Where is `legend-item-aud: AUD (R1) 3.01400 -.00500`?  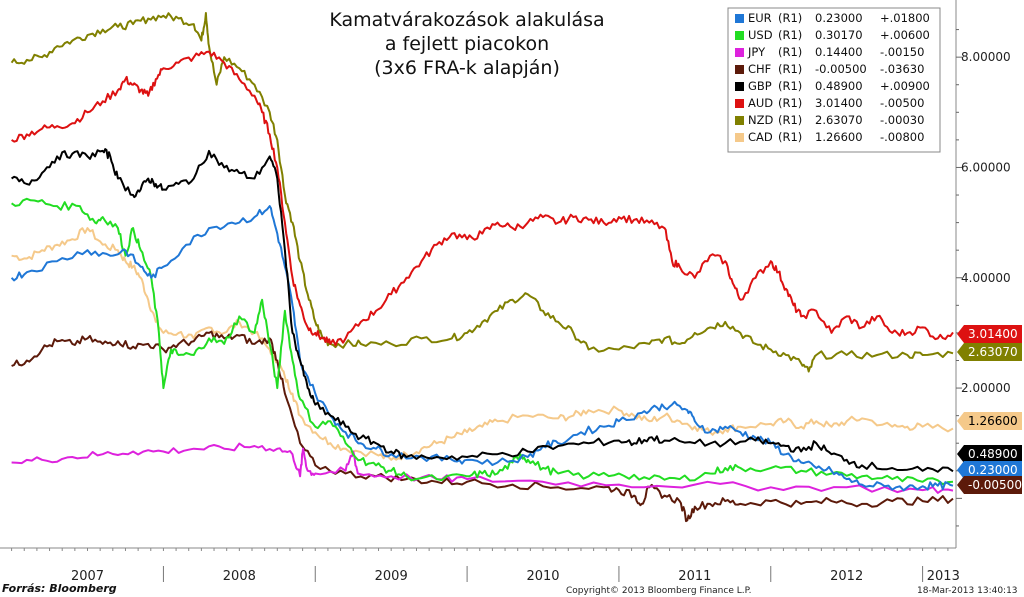
legend-item-aud: AUD (R1) 3.01400 -.00500 is located at coordinates (829, 103).